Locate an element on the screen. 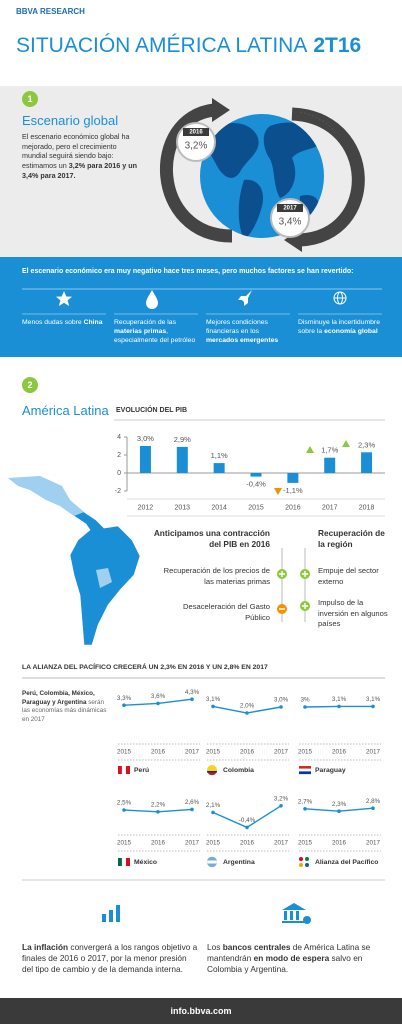  text: de América Latina se mantendrán is located at coordinates (289, 953).